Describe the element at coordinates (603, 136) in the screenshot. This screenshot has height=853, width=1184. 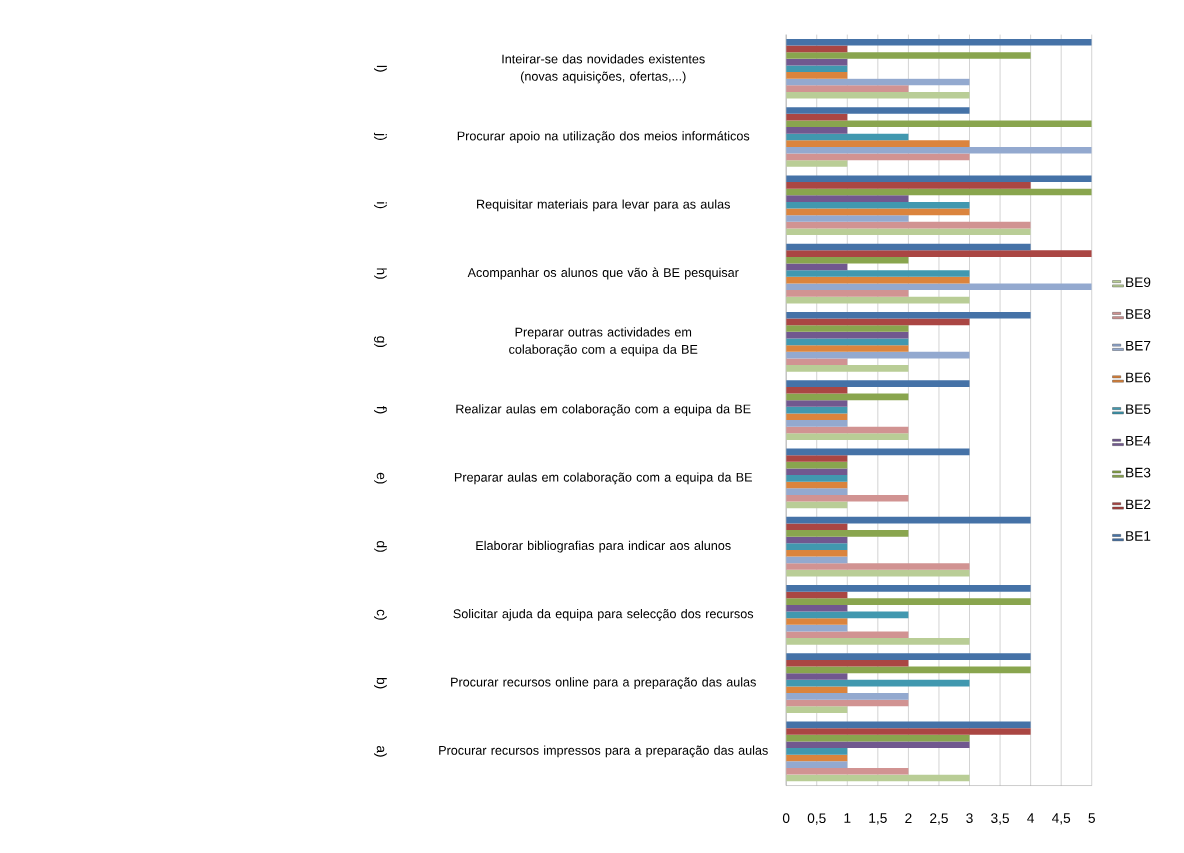
I see `y-tick-label: Procurar apoio na utilização dos meios informáticos` at that location.